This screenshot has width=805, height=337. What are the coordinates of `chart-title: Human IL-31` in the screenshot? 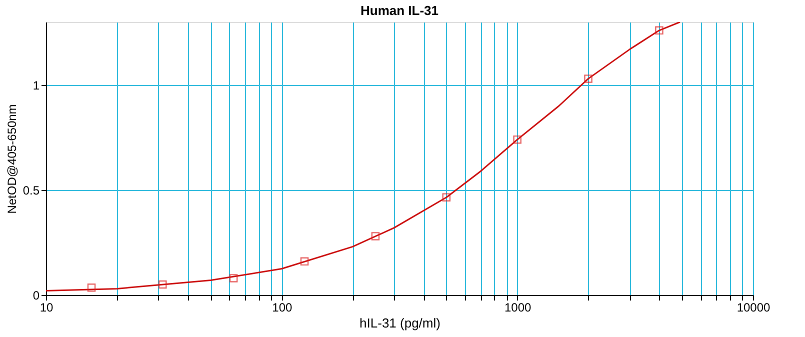 It's located at (399, 10).